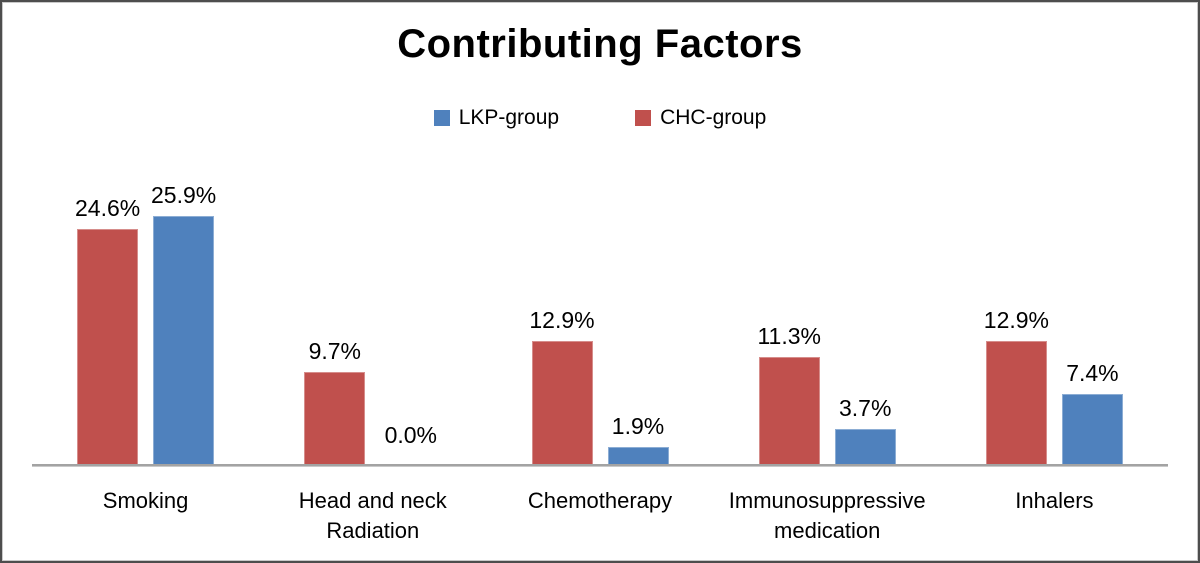 Image resolution: width=1200 pixels, height=563 pixels. I want to click on legend-label: LKP-group, so click(509, 117).